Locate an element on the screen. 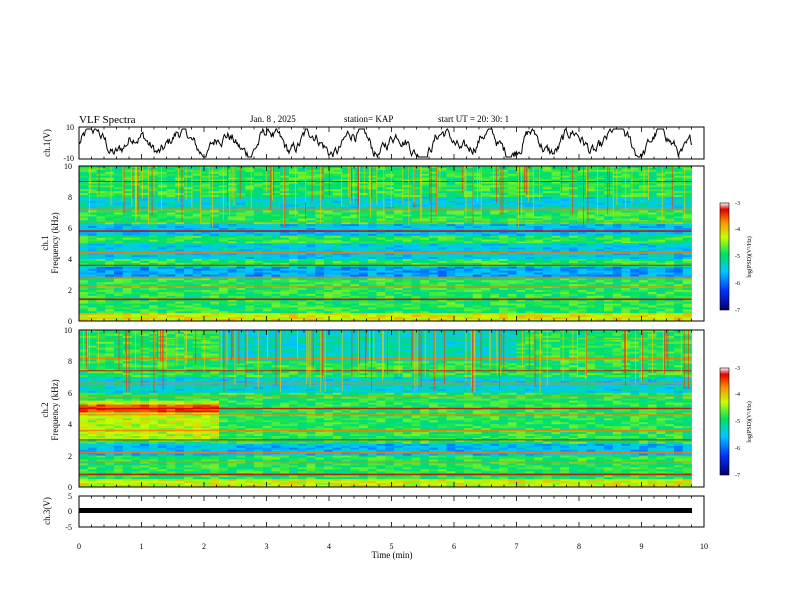 The height and width of the screenshot is (612, 792). cb2-tick-m7: -7 is located at coordinates (737, 476).